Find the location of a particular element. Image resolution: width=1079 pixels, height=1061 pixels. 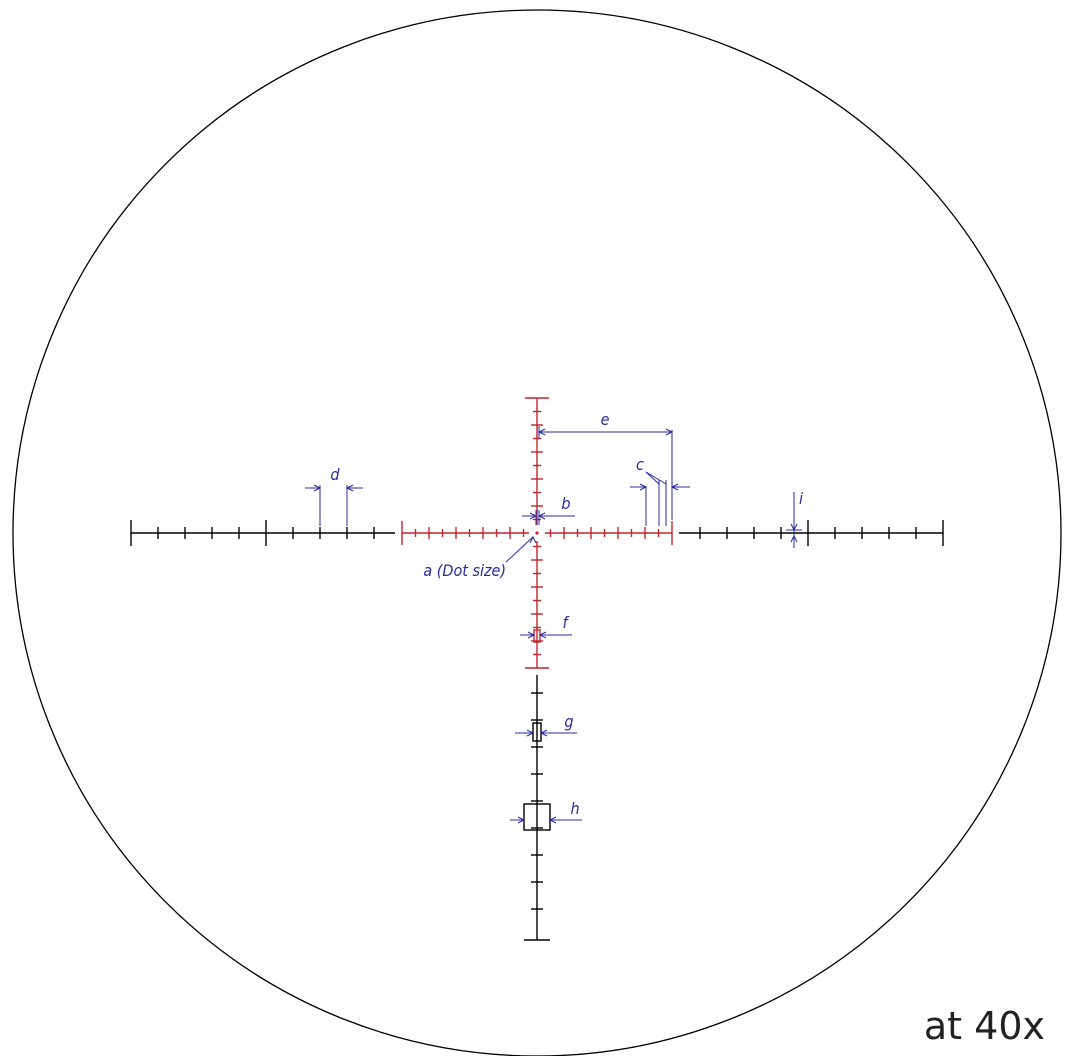

label-d: d is located at coordinates (335, 474).